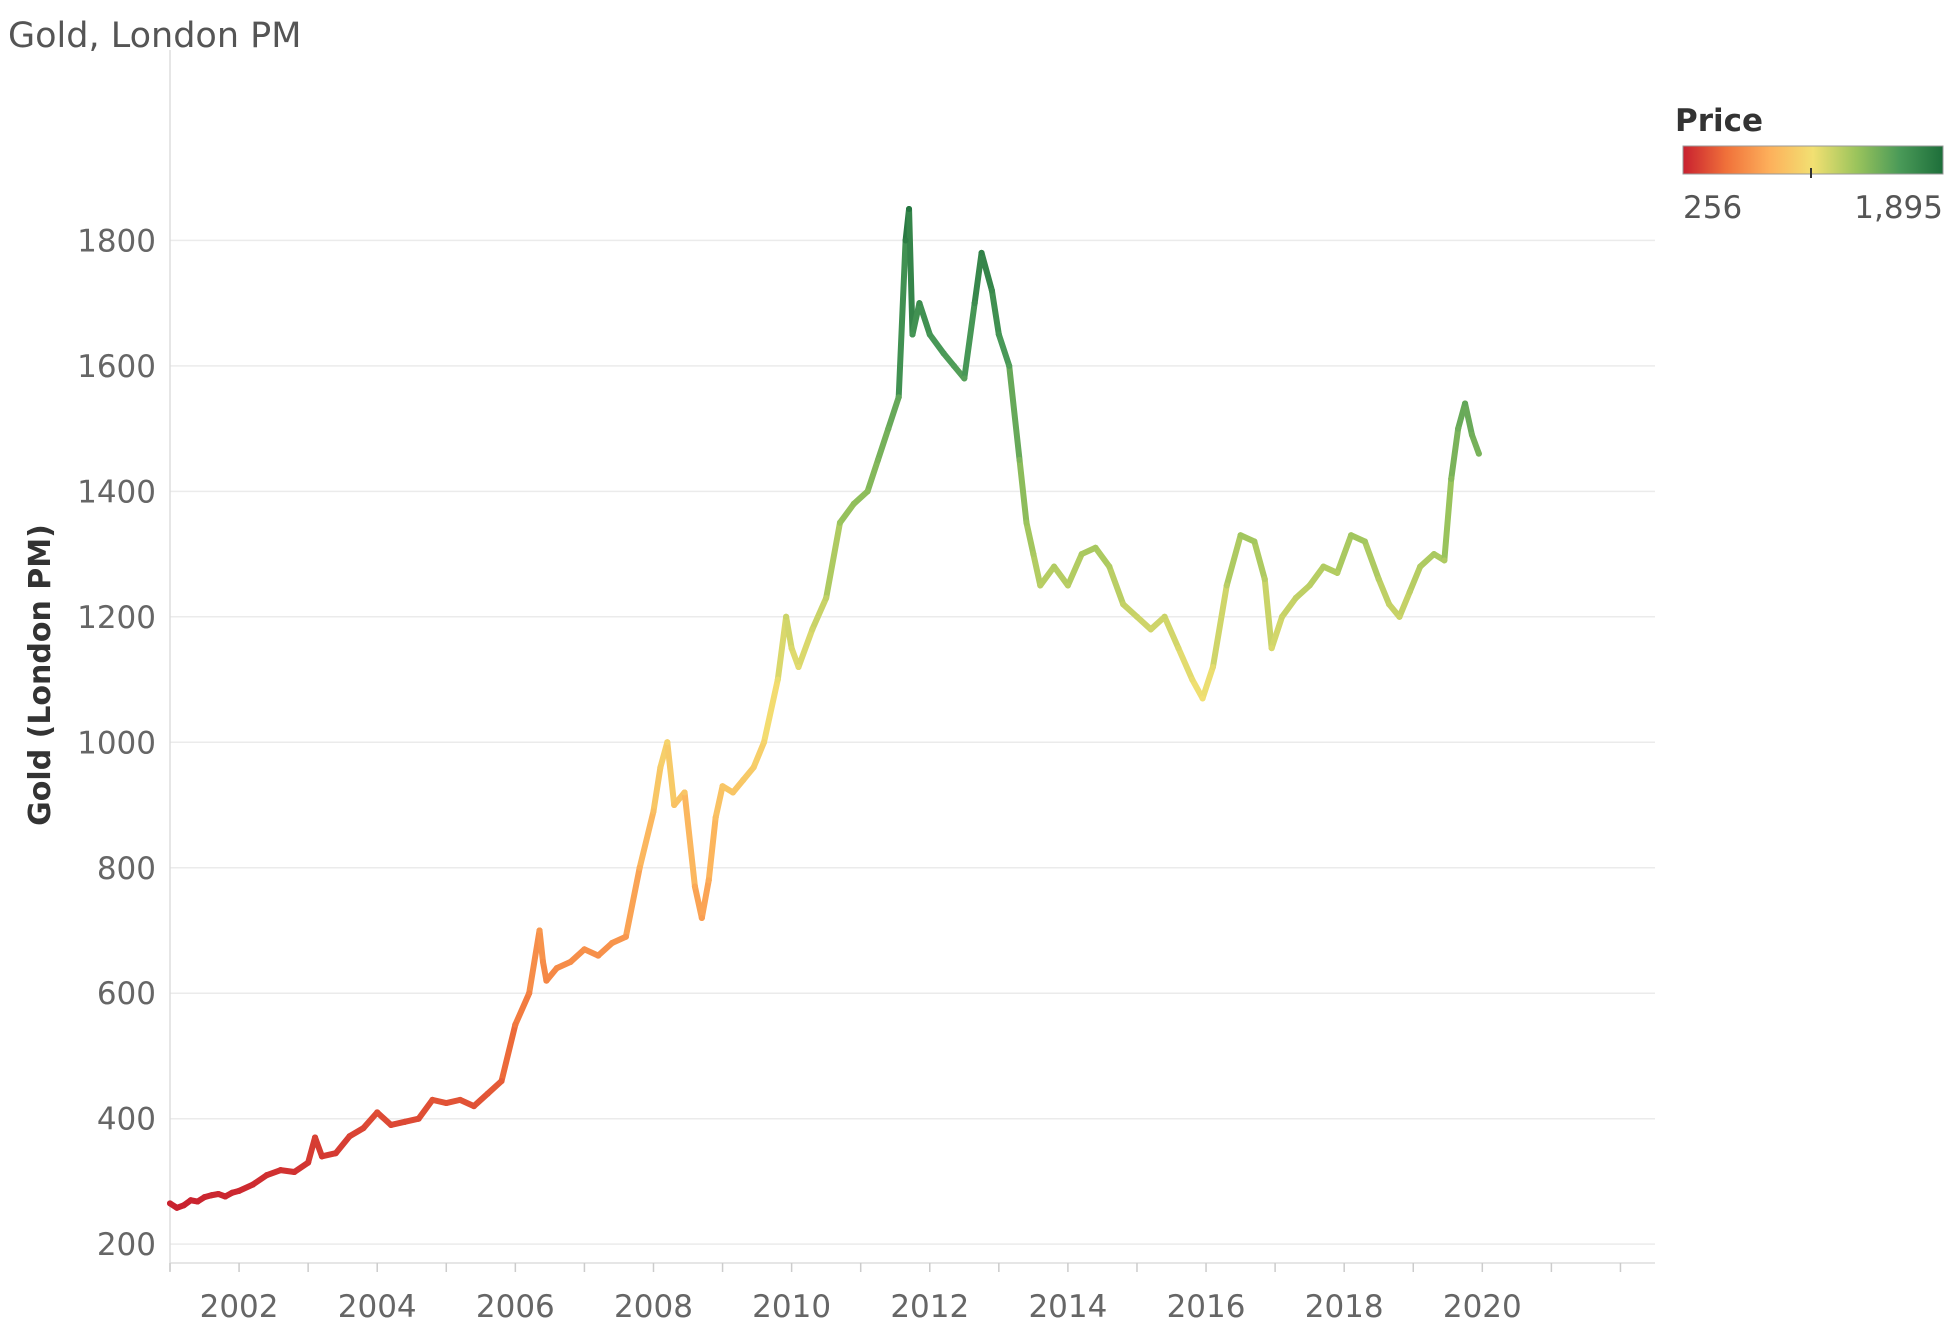 The width and height of the screenshot is (1948, 1322). What do you see at coordinates (116, 743) in the screenshot?
I see `y-tick-label-1000: 1000` at bounding box center [116, 743].